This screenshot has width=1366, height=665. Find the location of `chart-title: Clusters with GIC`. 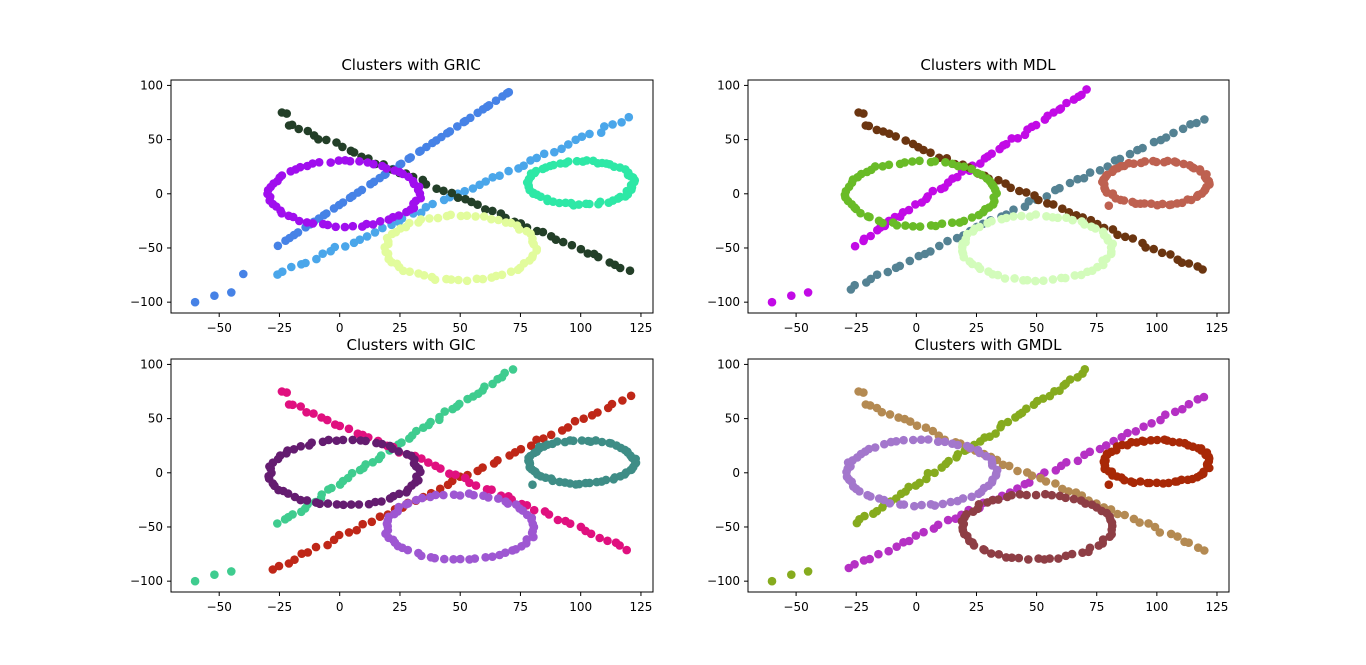

chart-title: Clusters with GIC is located at coordinates (411, 345).